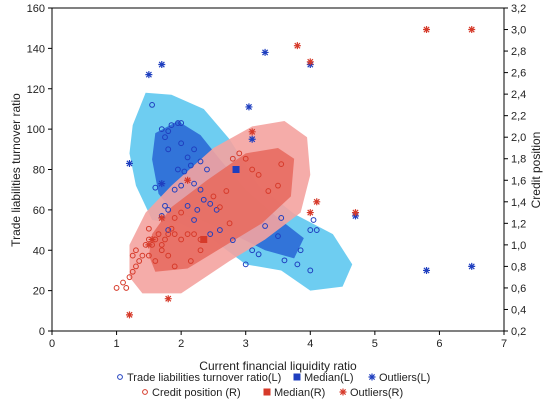 The image size is (550, 403). Describe the element at coordinates (36, 130) in the screenshot. I see `y-left-tick-label-5: 100` at that location.